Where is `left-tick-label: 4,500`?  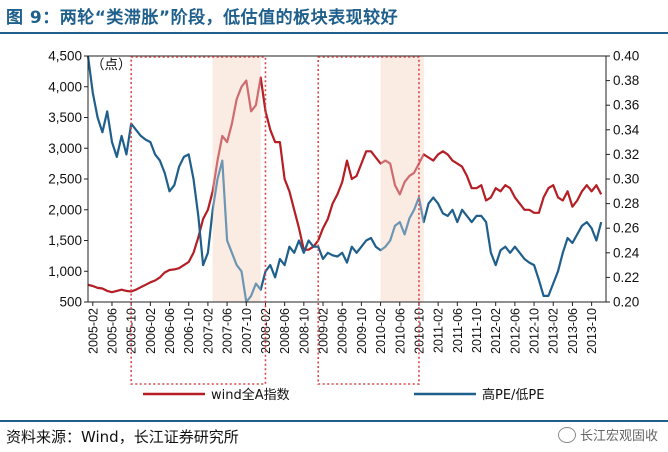 left-tick-label: 4,500 is located at coordinates (65, 56).